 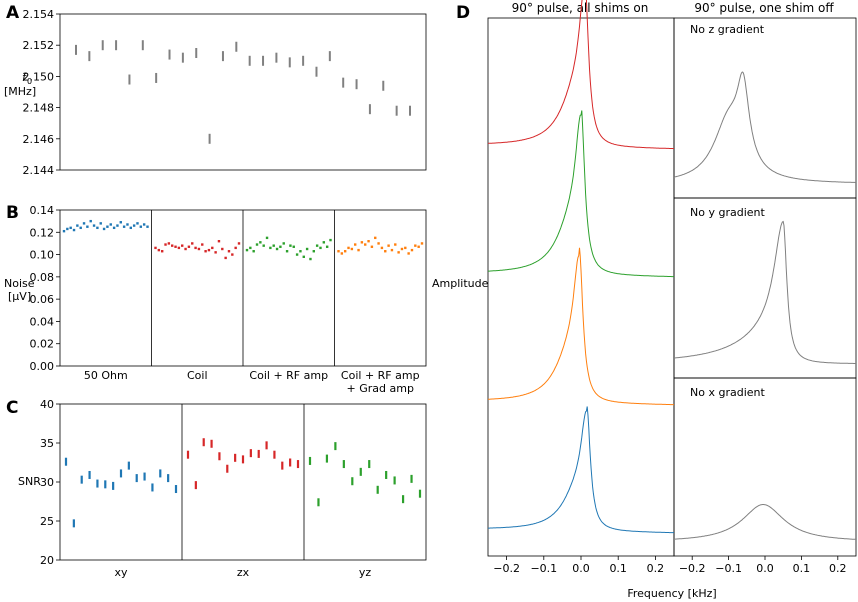 What do you see at coordinates (727, 29) in the screenshot?
I see `panel-d-sub-label-z: No z gradient` at bounding box center [727, 29].